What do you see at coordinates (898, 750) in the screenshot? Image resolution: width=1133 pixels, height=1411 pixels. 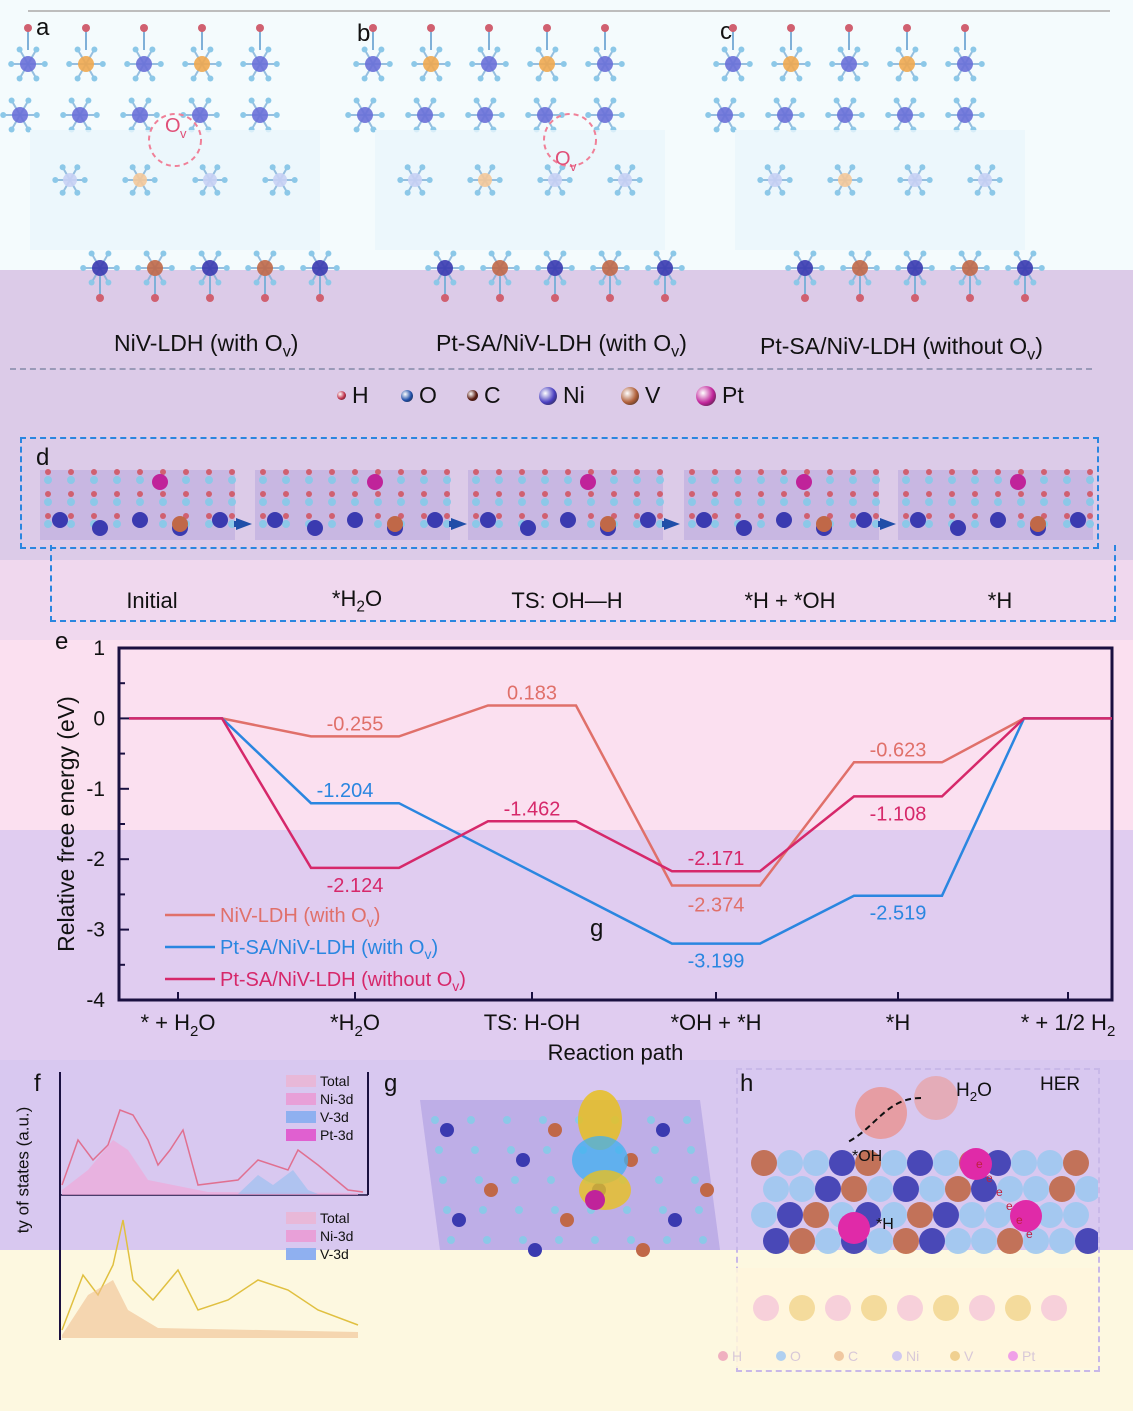 I see `data-label: -0.623` at bounding box center [898, 750].